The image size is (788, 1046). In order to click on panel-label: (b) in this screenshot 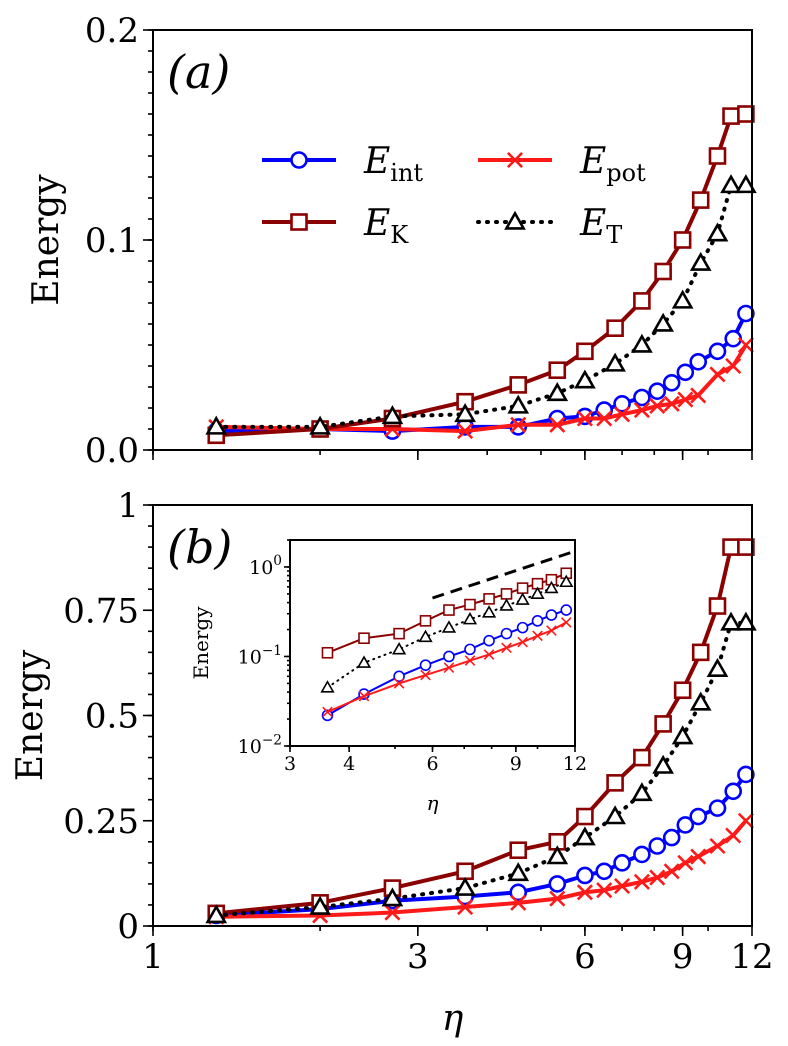, I will do `click(199, 547)`.